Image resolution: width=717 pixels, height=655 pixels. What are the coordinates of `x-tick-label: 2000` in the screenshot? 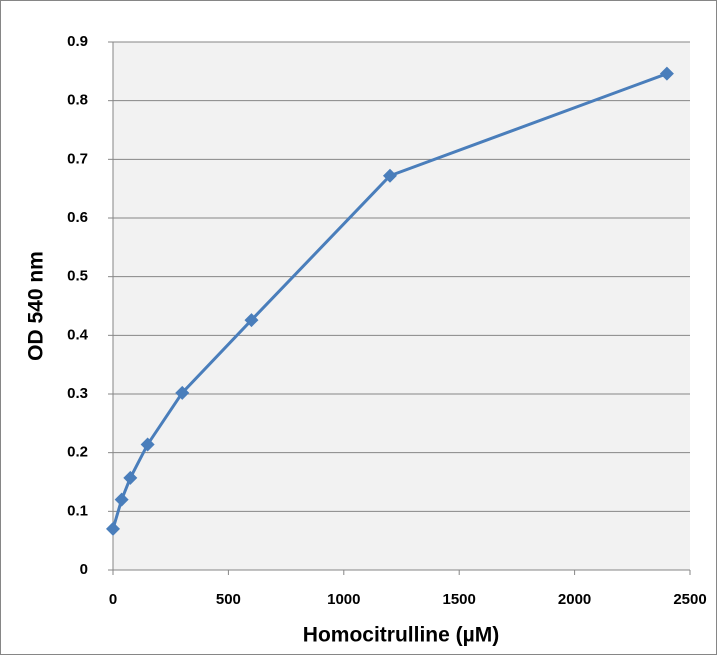 It's located at (574, 599).